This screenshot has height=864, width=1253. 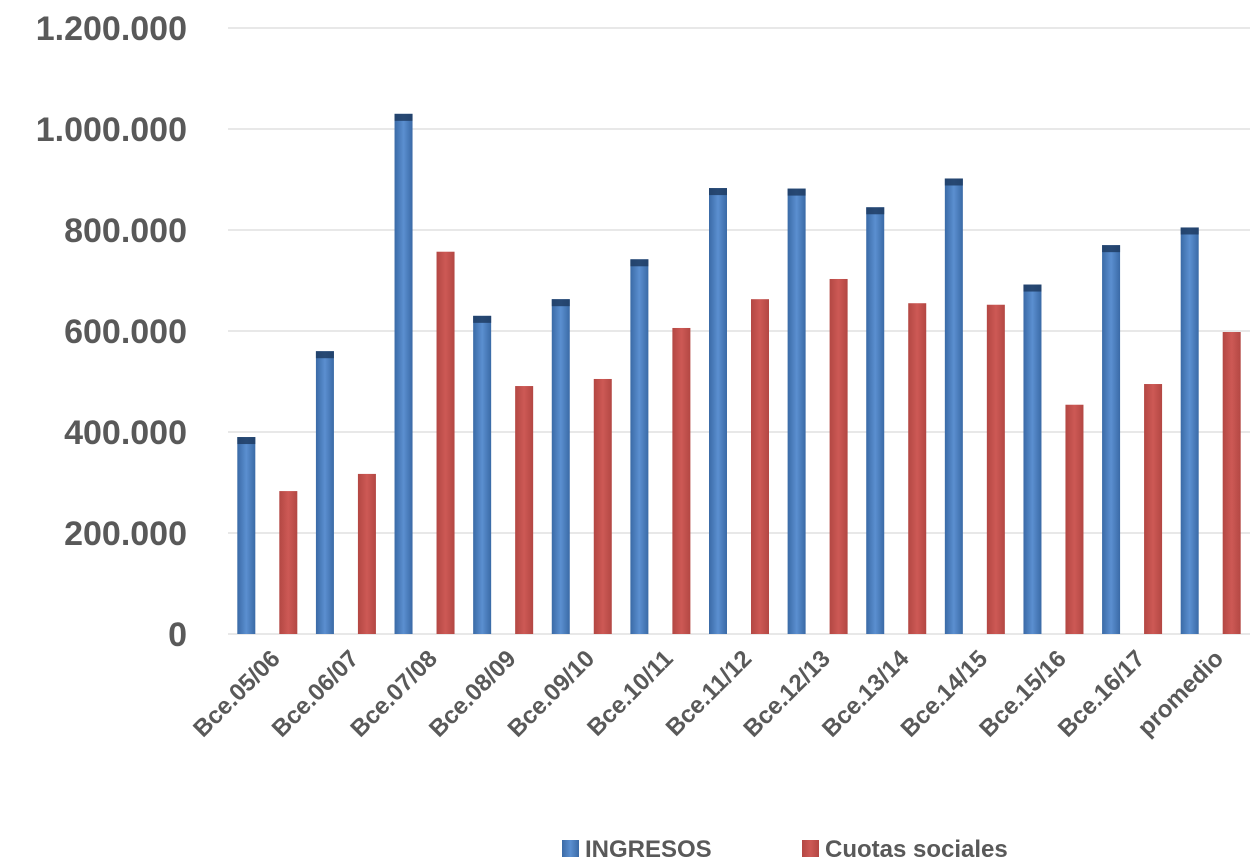 What do you see at coordinates (177, 635) in the screenshot?
I see `y-tick-label: 0` at bounding box center [177, 635].